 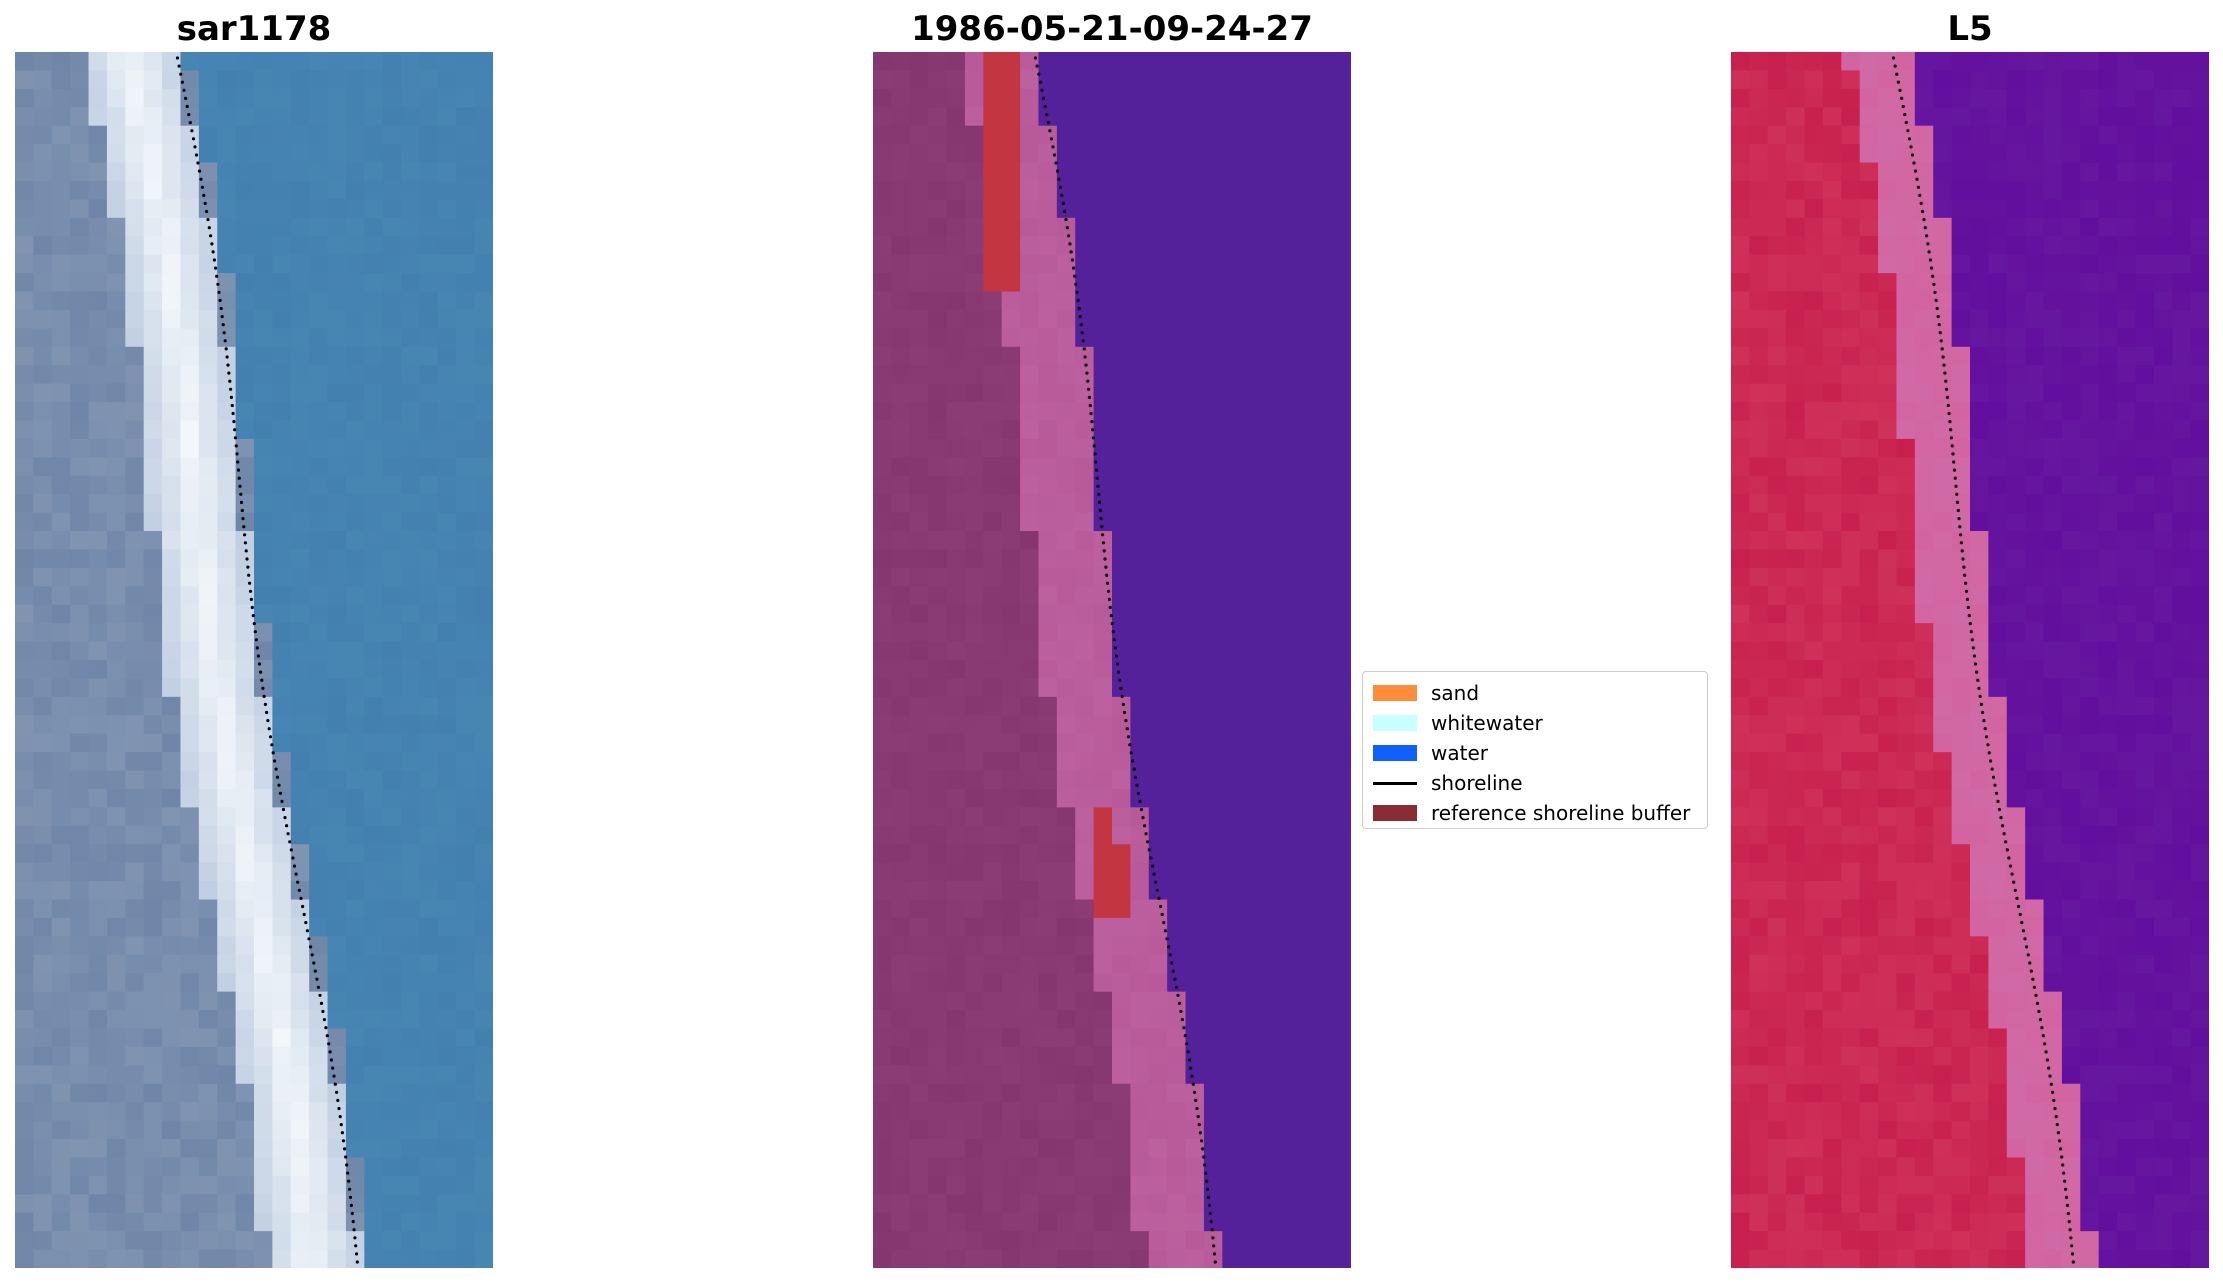 I want to click on legend-swatch-water, so click(x=1395, y=753).